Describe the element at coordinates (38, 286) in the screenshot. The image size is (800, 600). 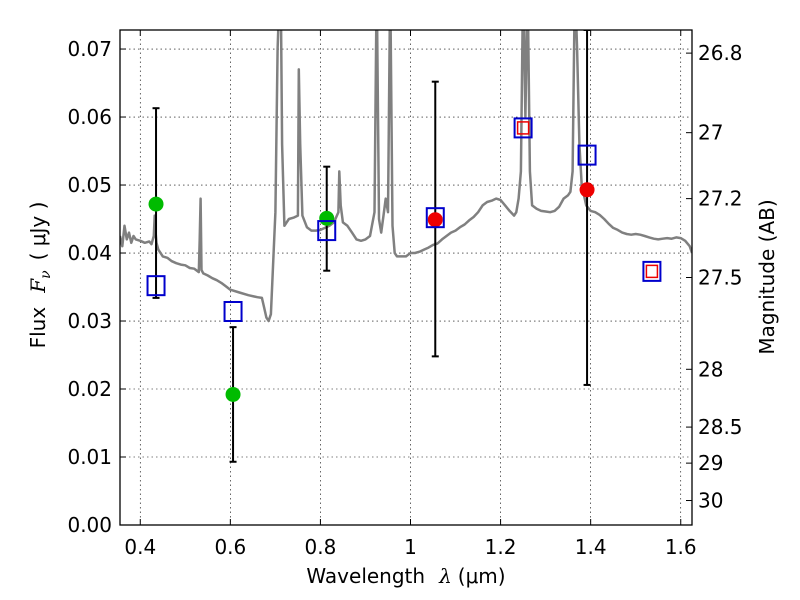
I see `y-axis-symbol: F` at that location.